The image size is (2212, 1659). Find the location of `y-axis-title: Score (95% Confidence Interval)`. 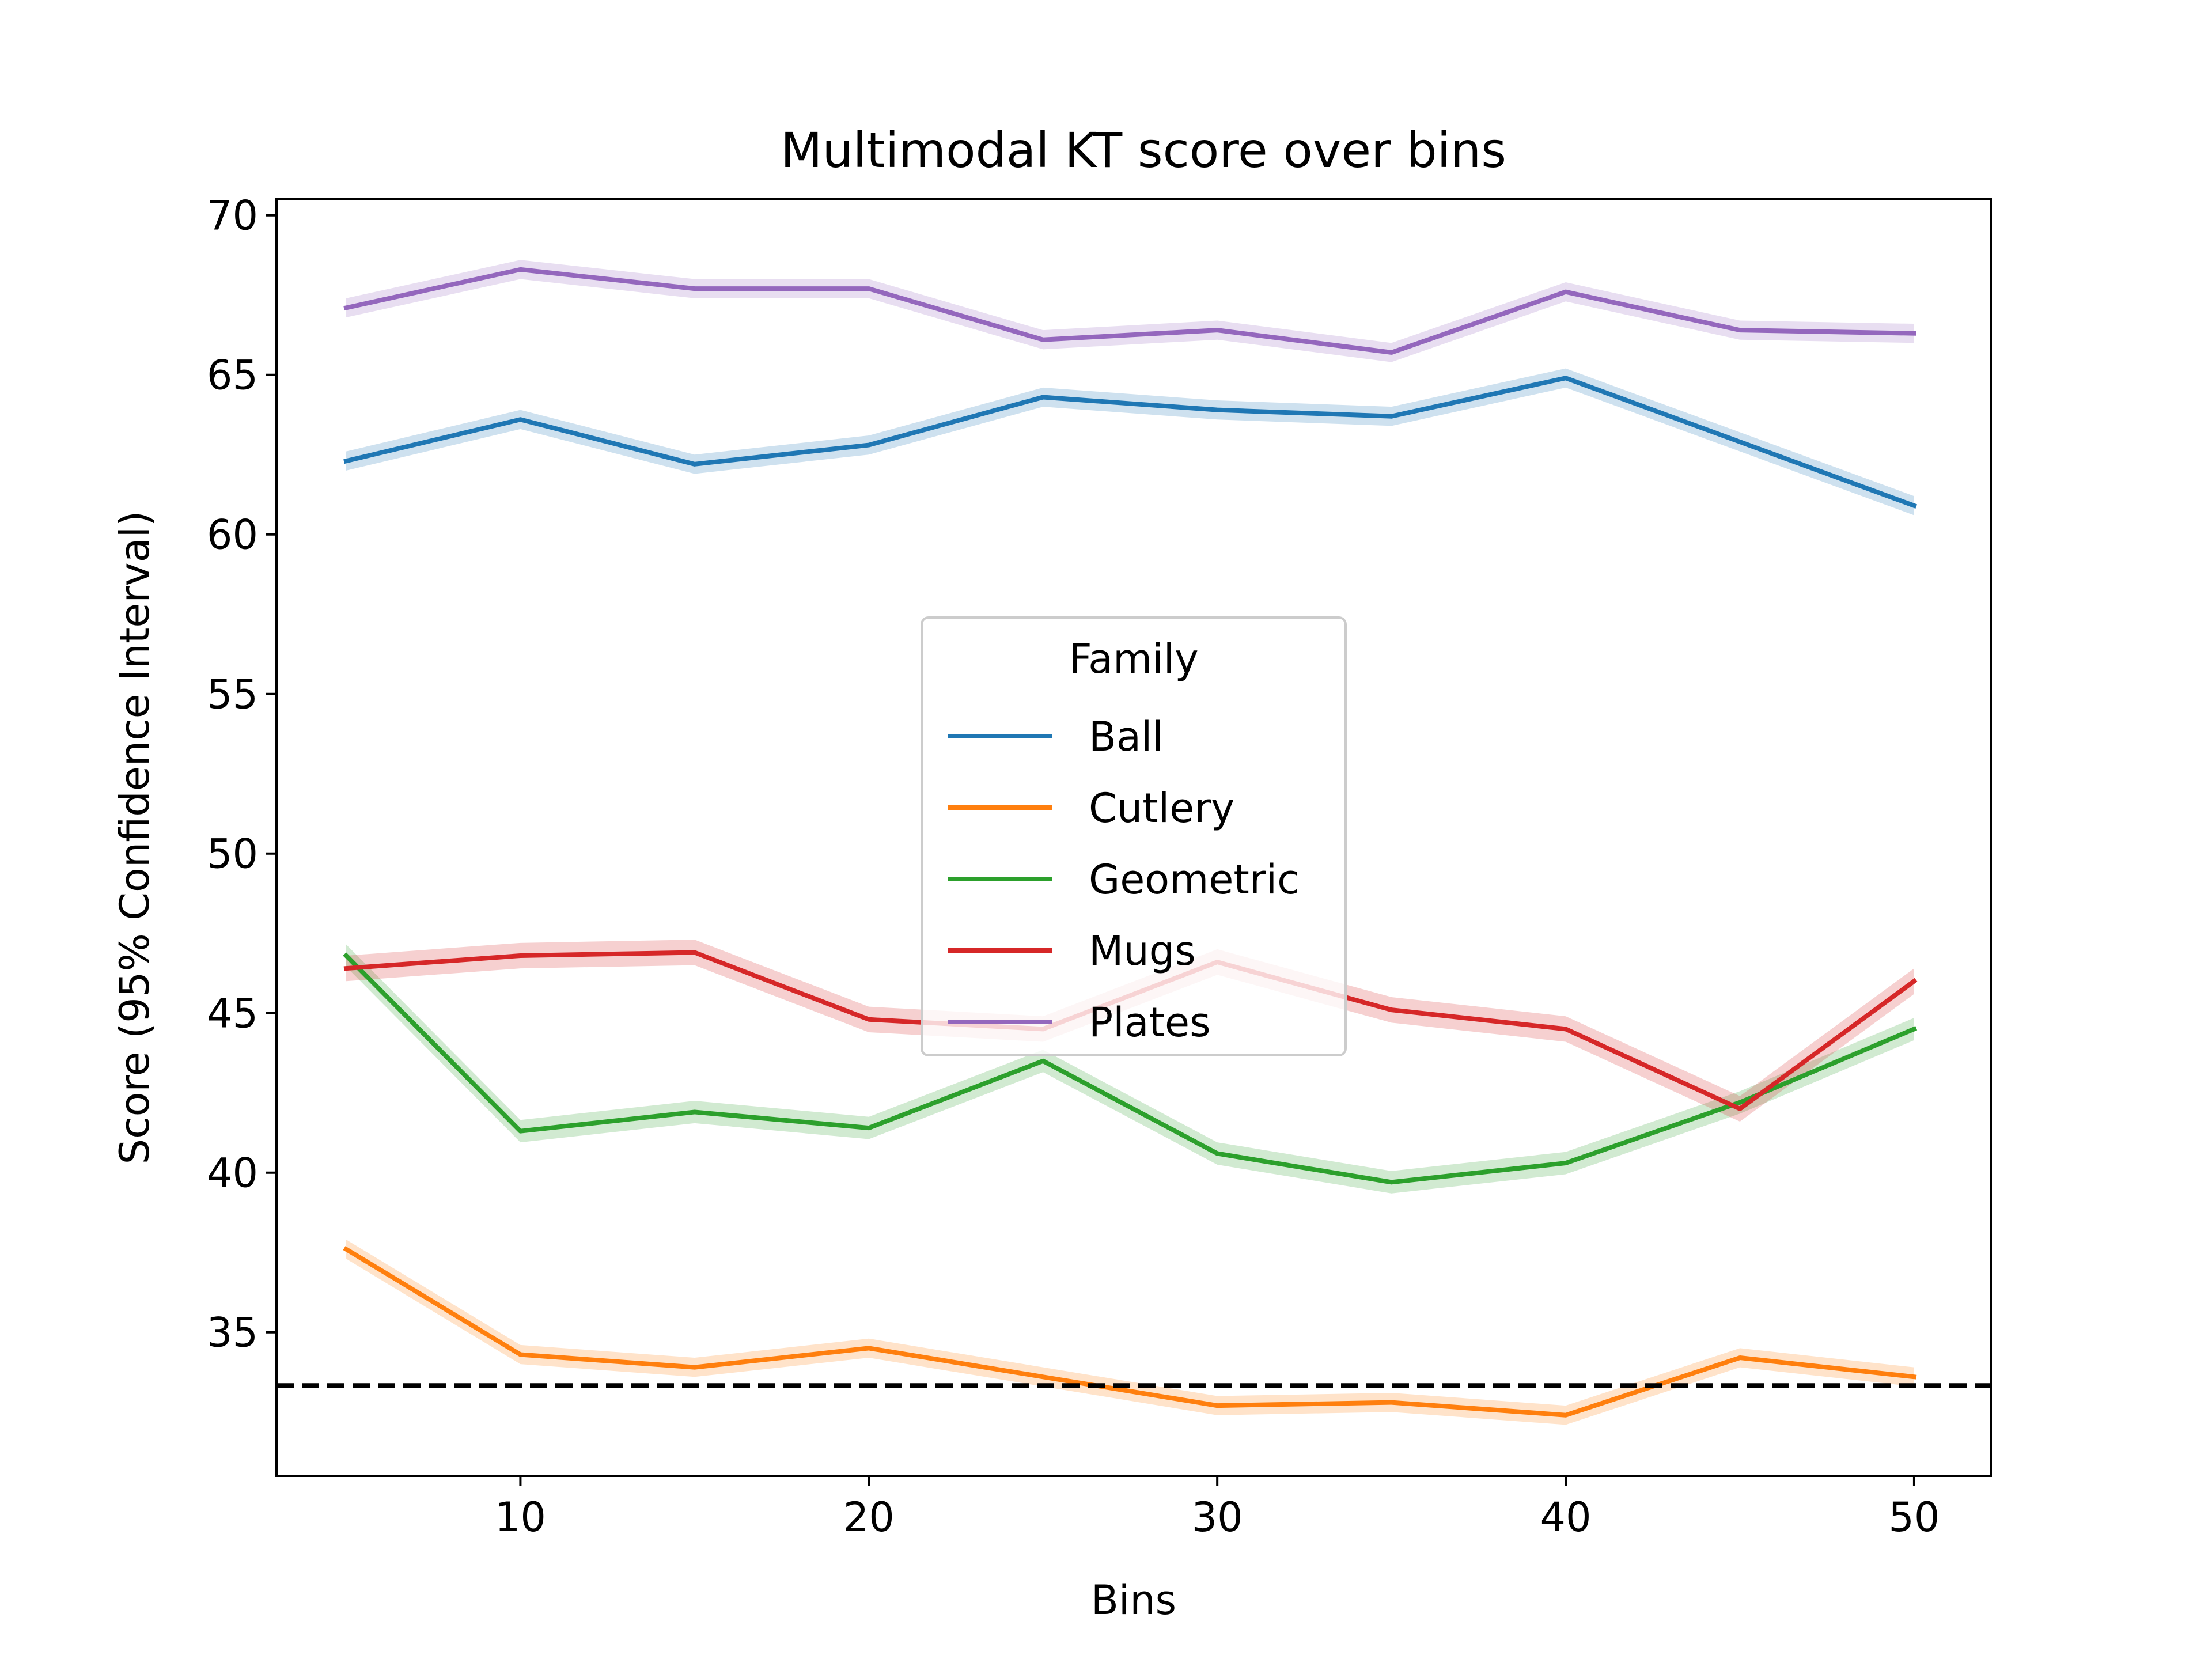

y-axis-title: Score (95% Confidence Interval) is located at coordinates (134, 838).